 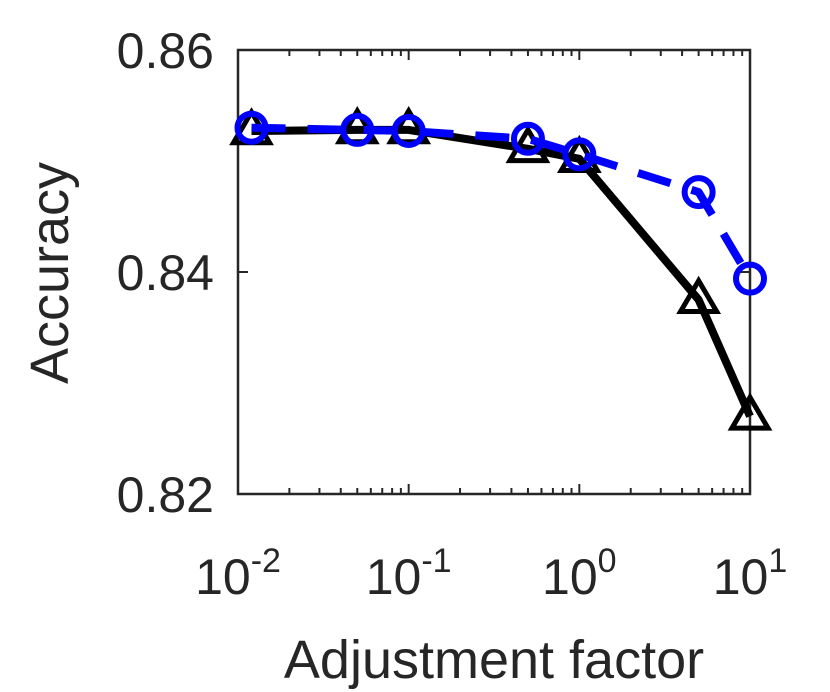 I want to click on y-tick-label: 0.82, so click(x=165, y=495).